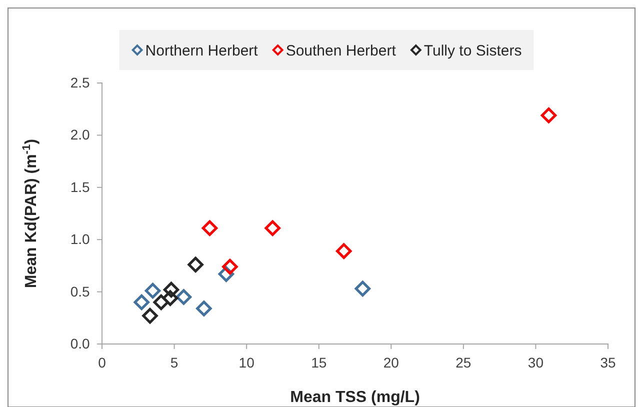 Image resolution: width=641 pixels, height=407 pixels. I want to click on y-tick-label: 1.5, so click(80, 186).